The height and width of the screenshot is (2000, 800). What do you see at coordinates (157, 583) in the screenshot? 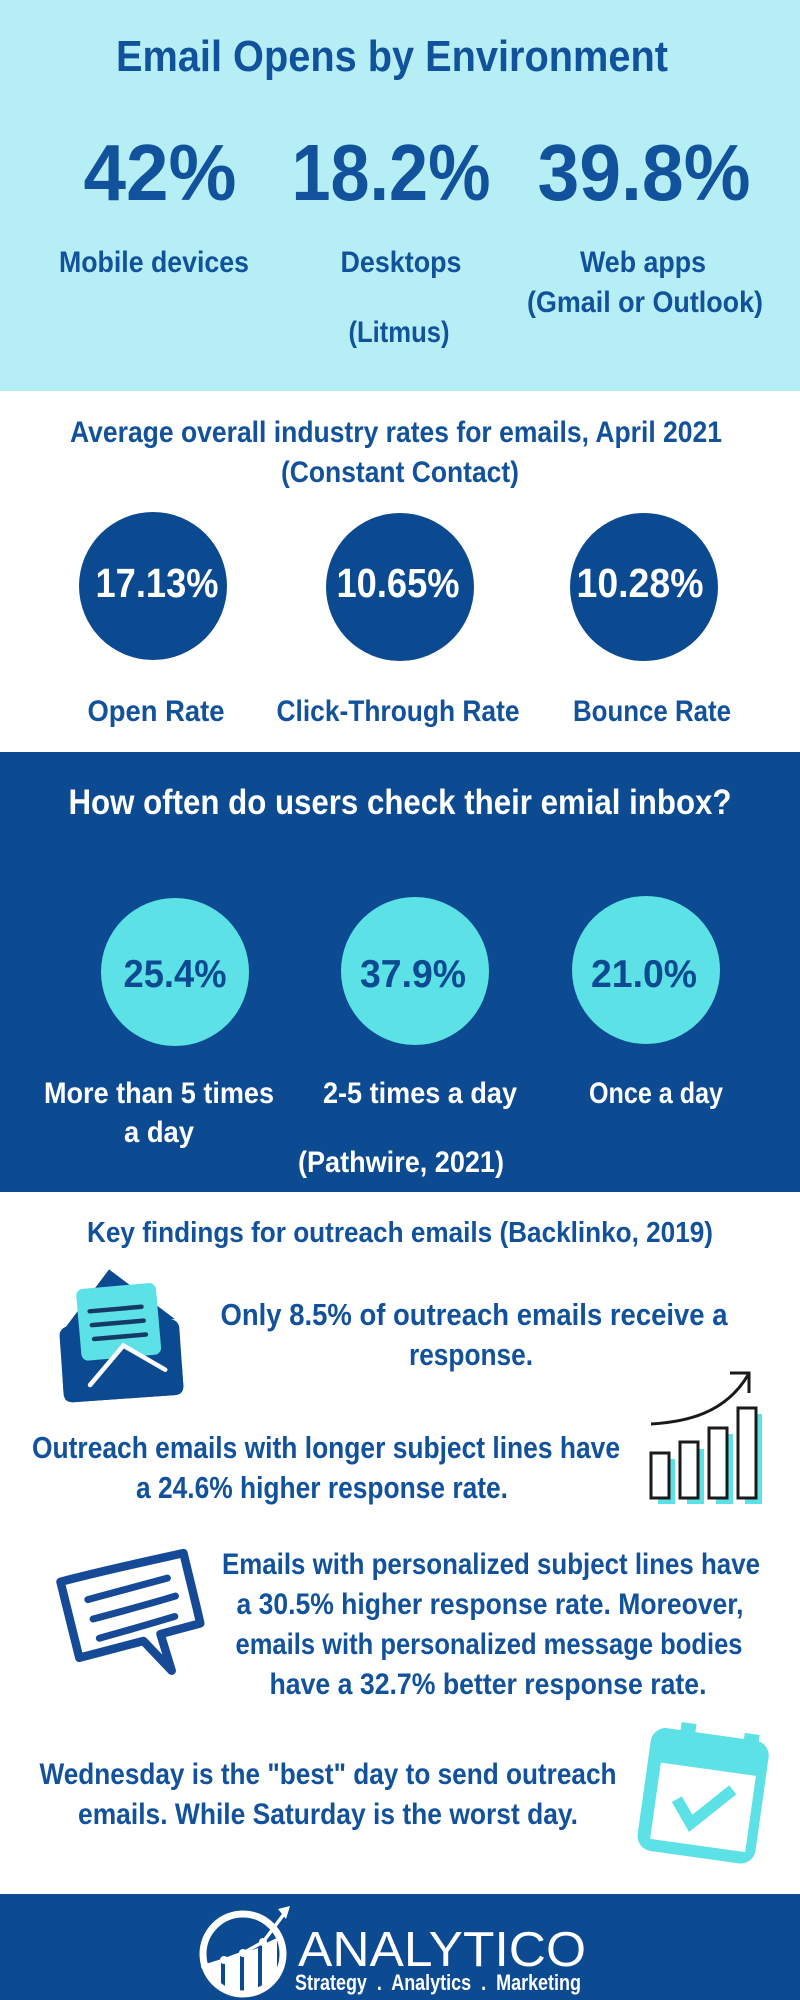
I see `svg-text: 17.13%` at bounding box center [157, 583].